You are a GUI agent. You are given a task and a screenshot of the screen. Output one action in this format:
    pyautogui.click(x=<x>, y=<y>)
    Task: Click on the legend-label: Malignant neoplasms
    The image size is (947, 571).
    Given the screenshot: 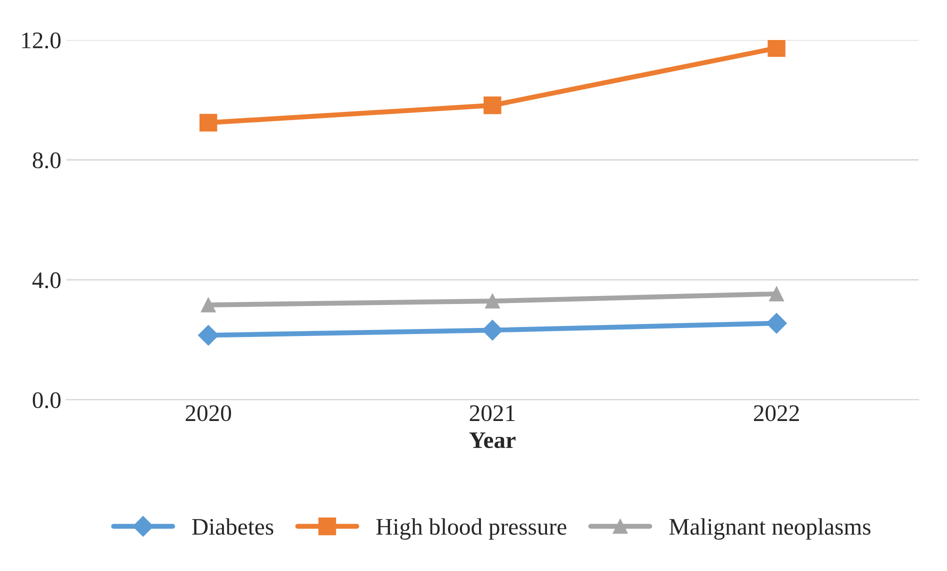 What is the action you would take?
    pyautogui.click(x=769, y=529)
    